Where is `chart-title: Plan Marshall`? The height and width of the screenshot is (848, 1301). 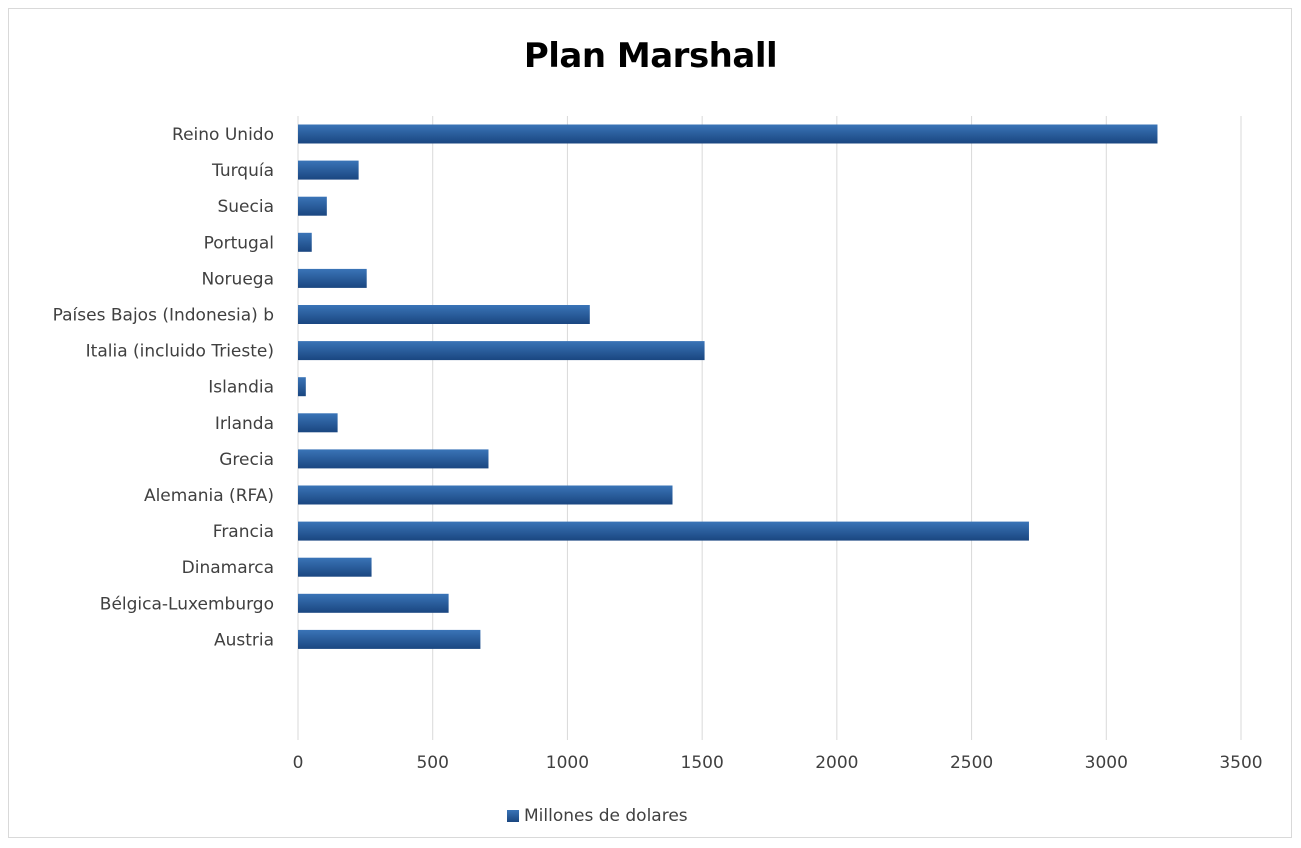 chart-title: Plan Marshall is located at coordinates (650, 56).